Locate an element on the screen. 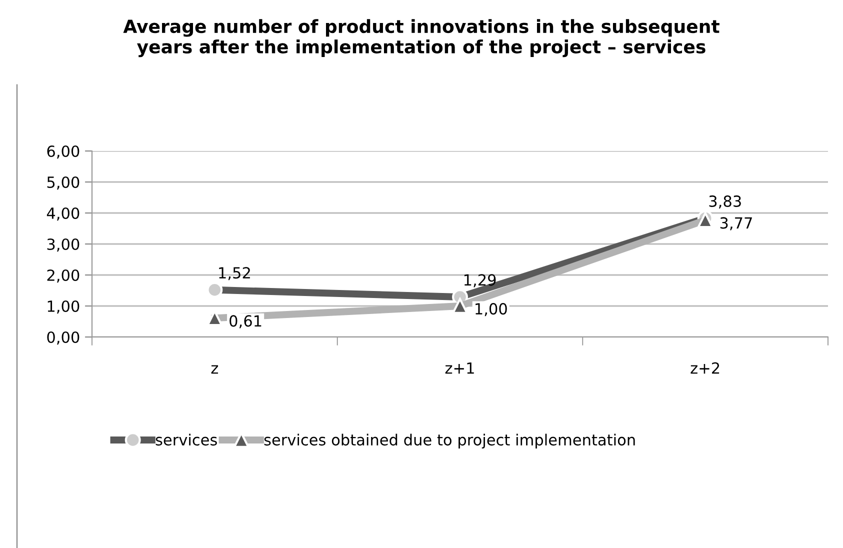 The image size is (843, 548). x-tick-label: z+2 is located at coordinates (705, 368).